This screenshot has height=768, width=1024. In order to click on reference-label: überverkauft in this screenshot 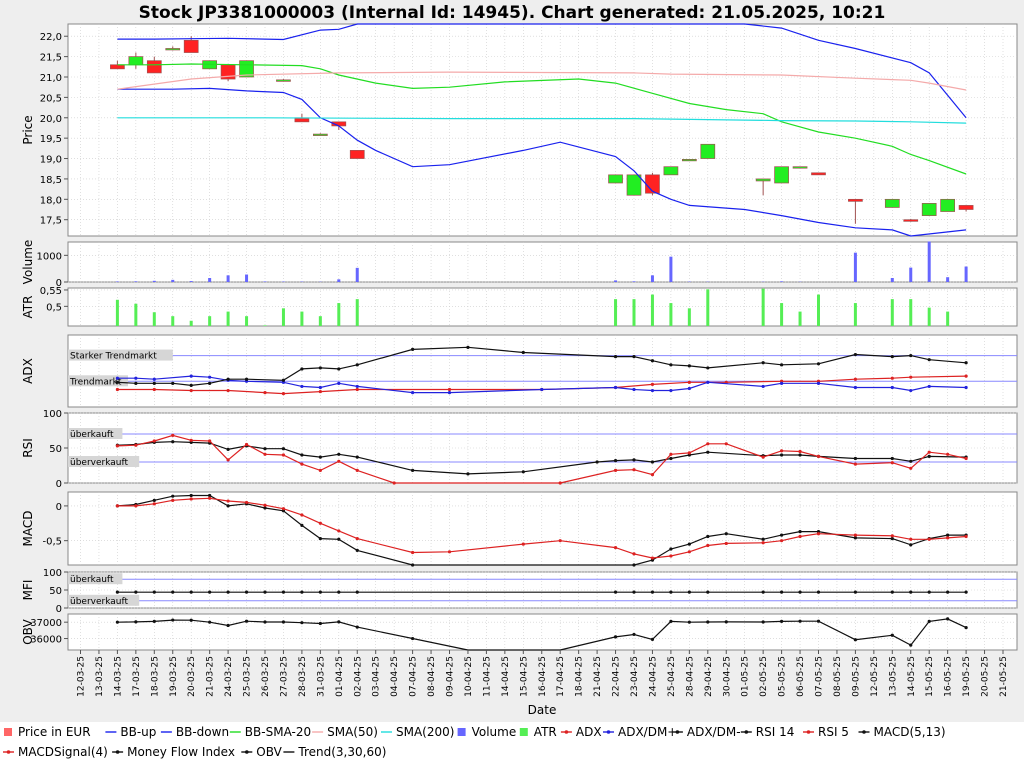, I will do `click(99, 602)`.